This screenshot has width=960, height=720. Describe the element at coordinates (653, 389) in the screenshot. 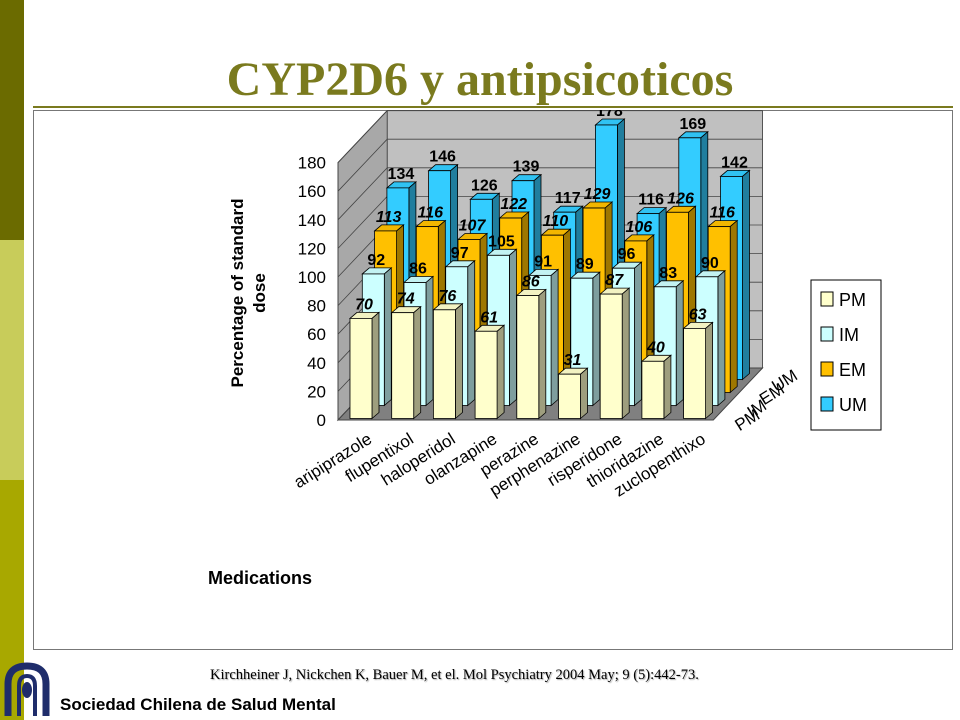

I see `bar-pm-thioridazine` at that location.